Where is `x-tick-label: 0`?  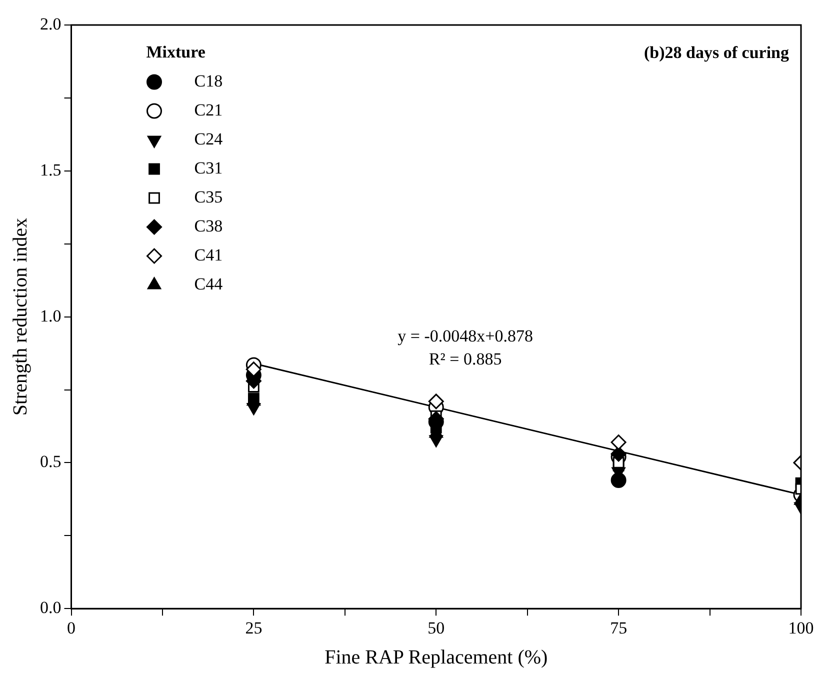
x-tick-label: 0 is located at coordinates (71, 628).